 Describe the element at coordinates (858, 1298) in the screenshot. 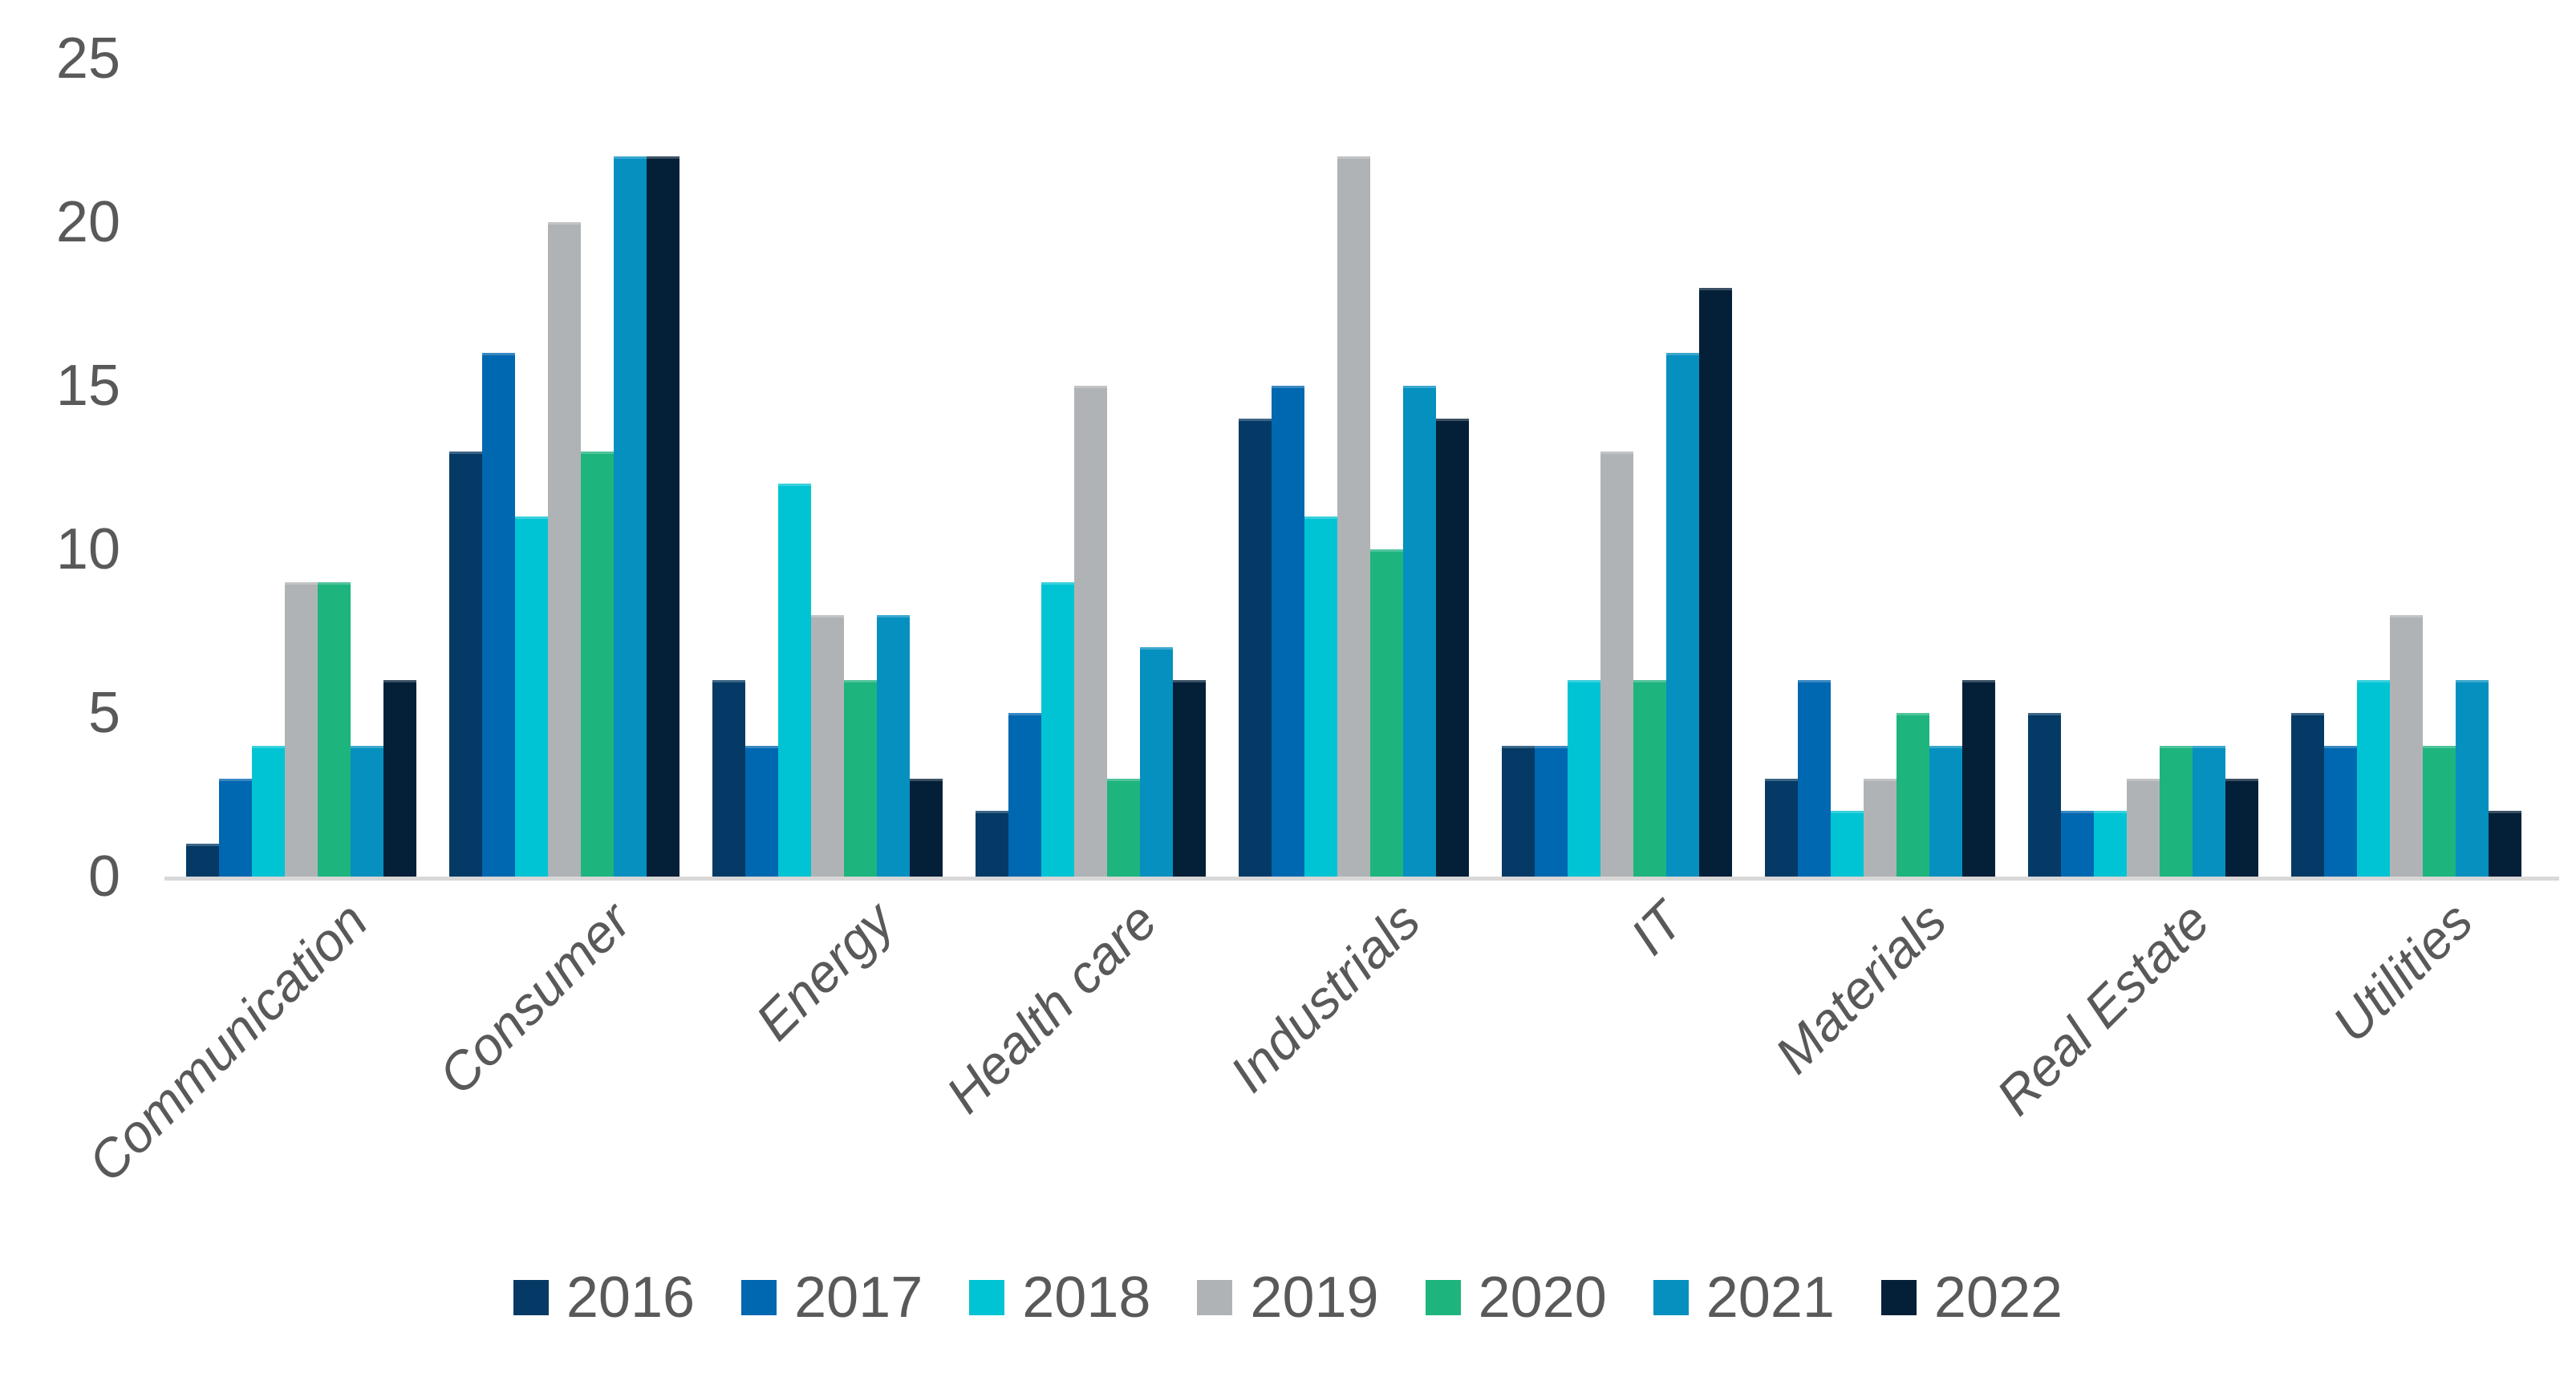

I see `legend-label-2017: 2017` at that location.